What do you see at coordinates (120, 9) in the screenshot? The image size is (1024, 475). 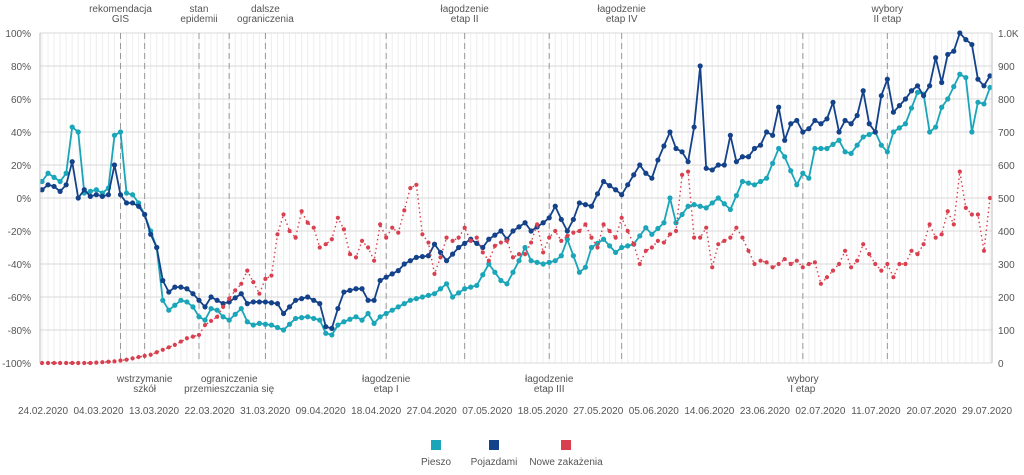 I see `event-marker-label: rekomendacja` at bounding box center [120, 9].